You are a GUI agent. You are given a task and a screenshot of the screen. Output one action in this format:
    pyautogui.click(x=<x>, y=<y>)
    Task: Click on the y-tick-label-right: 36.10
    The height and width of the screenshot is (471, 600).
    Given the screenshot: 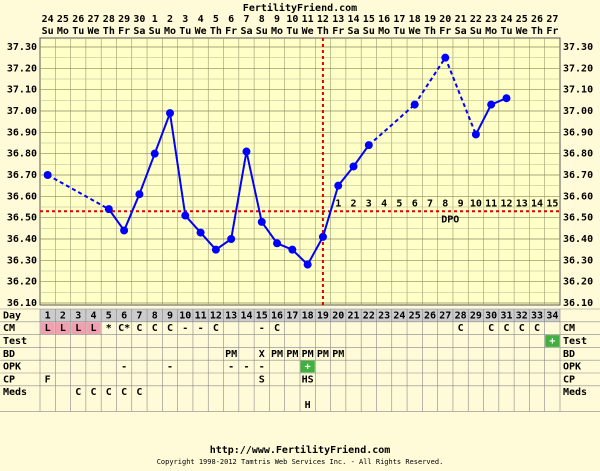 What is the action you would take?
    pyautogui.click(x=578, y=303)
    